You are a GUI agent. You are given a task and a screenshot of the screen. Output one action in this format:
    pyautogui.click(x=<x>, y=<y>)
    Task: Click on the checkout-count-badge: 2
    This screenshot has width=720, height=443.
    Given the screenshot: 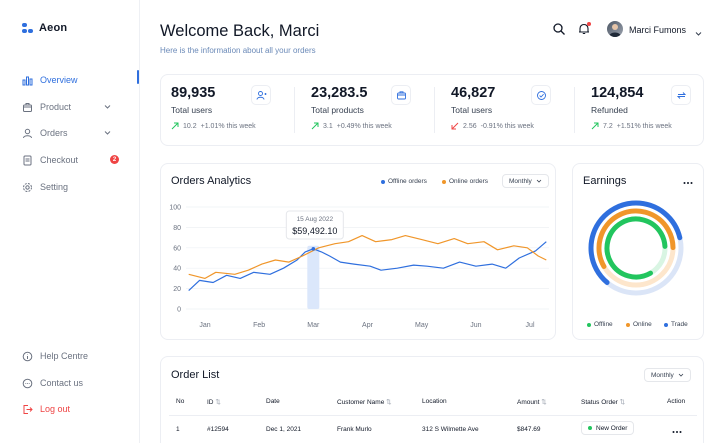 What is the action you would take?
    pyautogui.click(x=114, y=159)
    